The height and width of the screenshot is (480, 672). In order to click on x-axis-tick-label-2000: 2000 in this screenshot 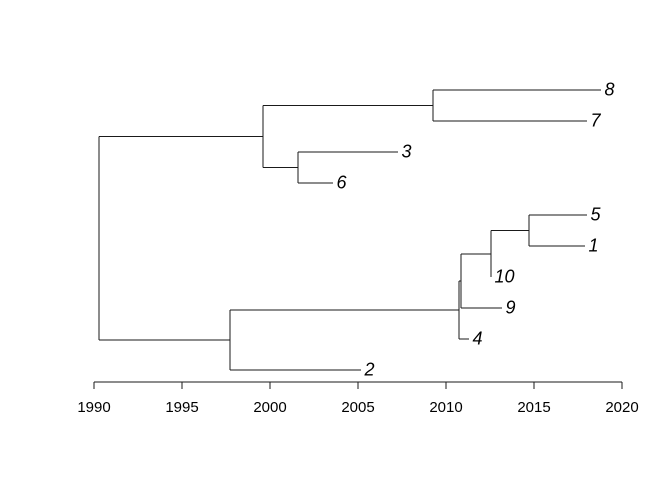, I will do `click(269, 407)`.